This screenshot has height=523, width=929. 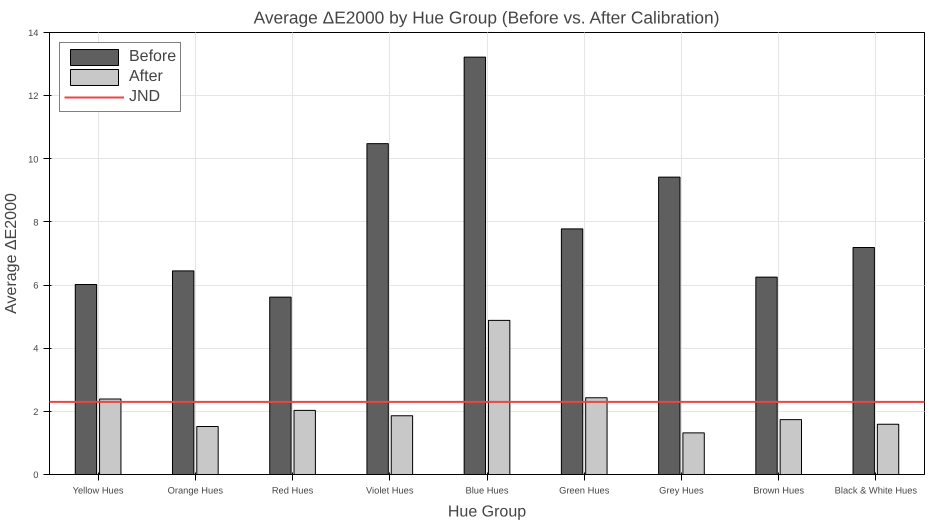 I want to click on legend-label: Before, so click(x=152, y=57).